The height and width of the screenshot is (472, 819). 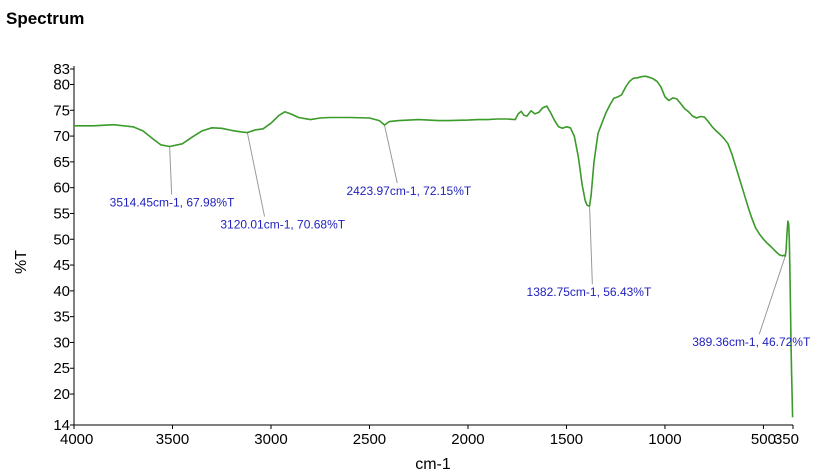 What do you see at coordinates (786, 439) in the screenshot?
I see `x-tick-label: 350` at bounding box center [786, 439].